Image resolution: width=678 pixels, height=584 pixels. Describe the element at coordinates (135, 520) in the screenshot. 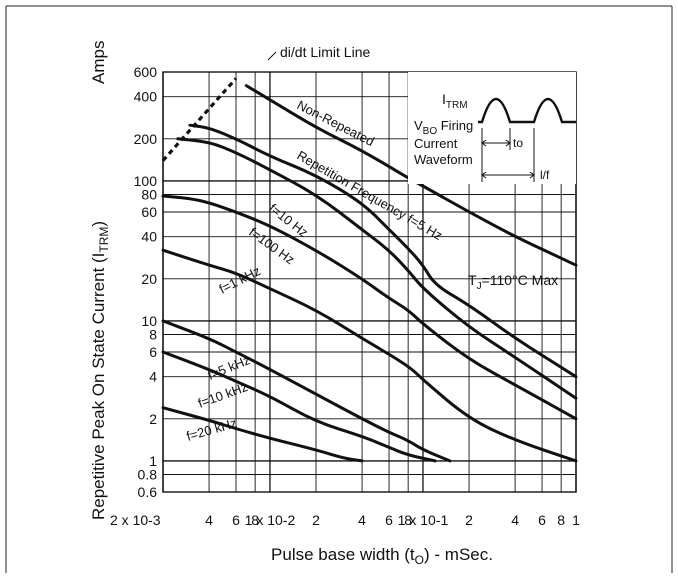

I see `x-tick-label: 2 x 10-3` at that location.